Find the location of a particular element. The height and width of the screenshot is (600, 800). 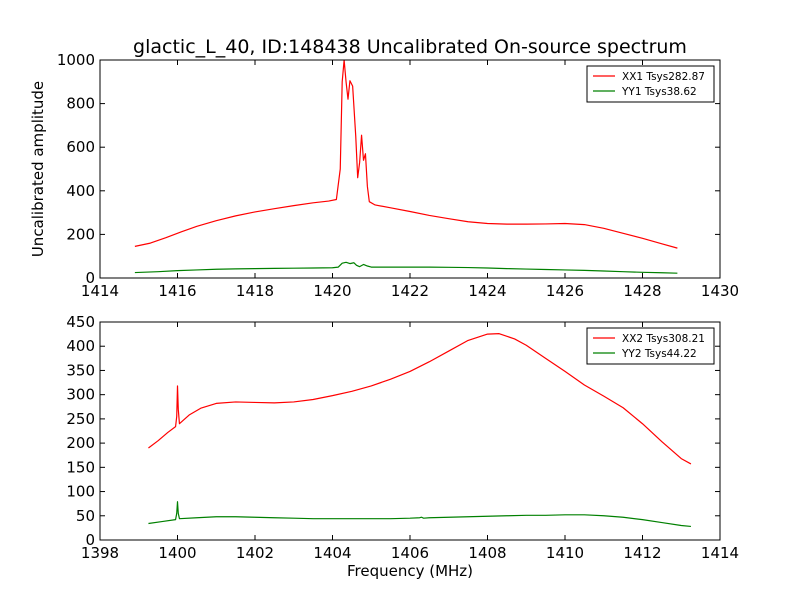

legend-entry: XX1 Tsys282.87 is located at coordinates (663, 77).